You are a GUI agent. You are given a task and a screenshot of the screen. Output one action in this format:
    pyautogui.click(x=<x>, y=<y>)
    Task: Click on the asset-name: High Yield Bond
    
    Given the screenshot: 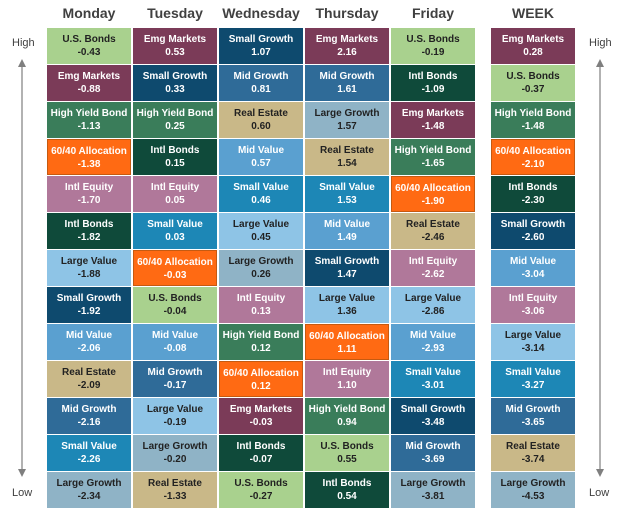 What is the action you would take?
    pyautogui.click(x=347, y=409)
    